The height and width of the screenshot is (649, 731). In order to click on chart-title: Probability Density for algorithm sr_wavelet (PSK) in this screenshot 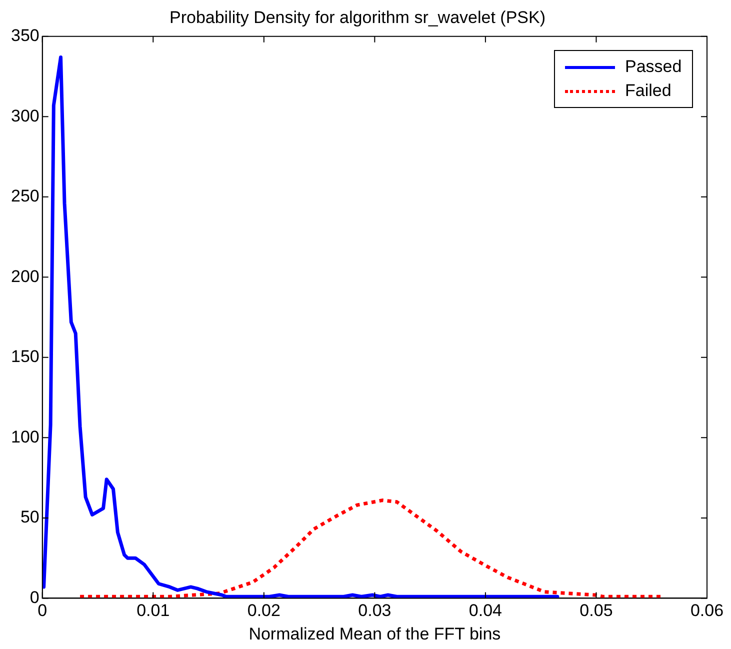, I will do `click(357, 17)`.